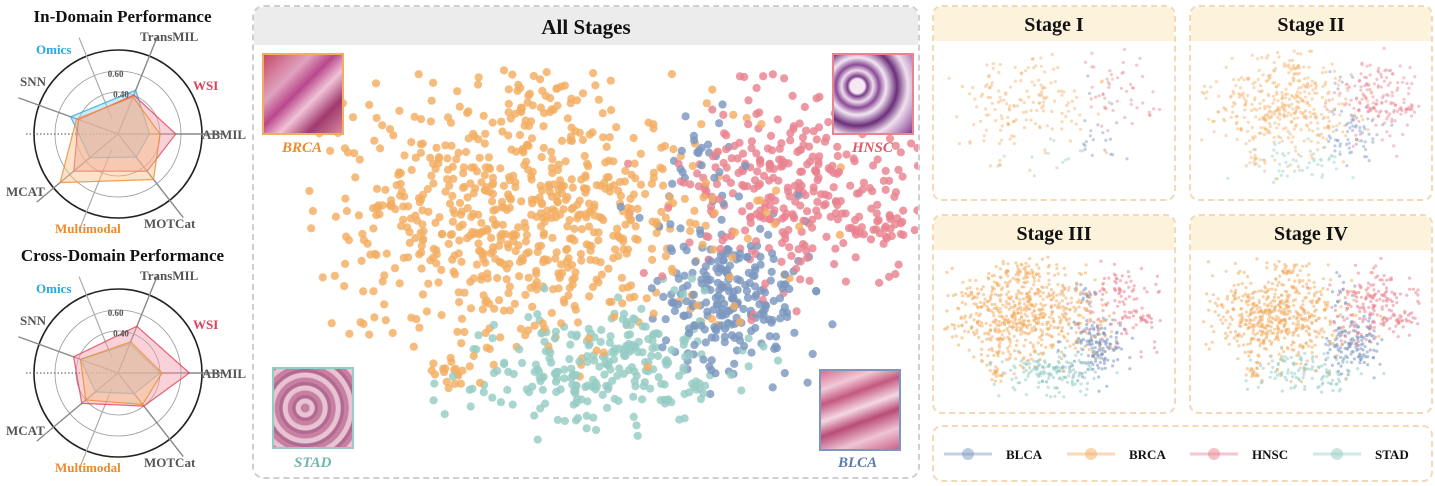 Image resolution: width=1435 pixels, height=486 pixels. What do you see at coordinates (150, 414) in the screenshot?
I see `radar-axis` at bounding box center [150, 414].